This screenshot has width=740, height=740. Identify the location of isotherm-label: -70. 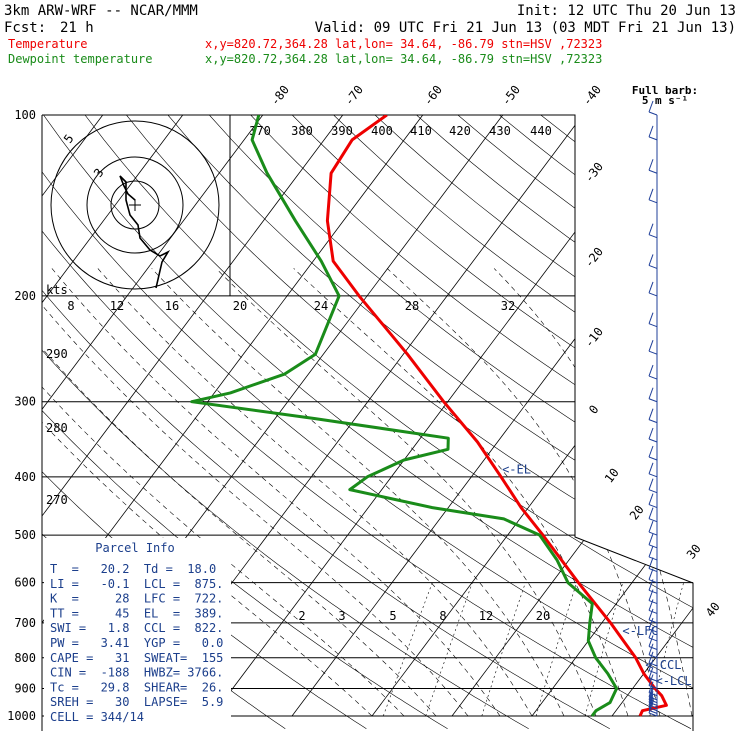
(354, 96).